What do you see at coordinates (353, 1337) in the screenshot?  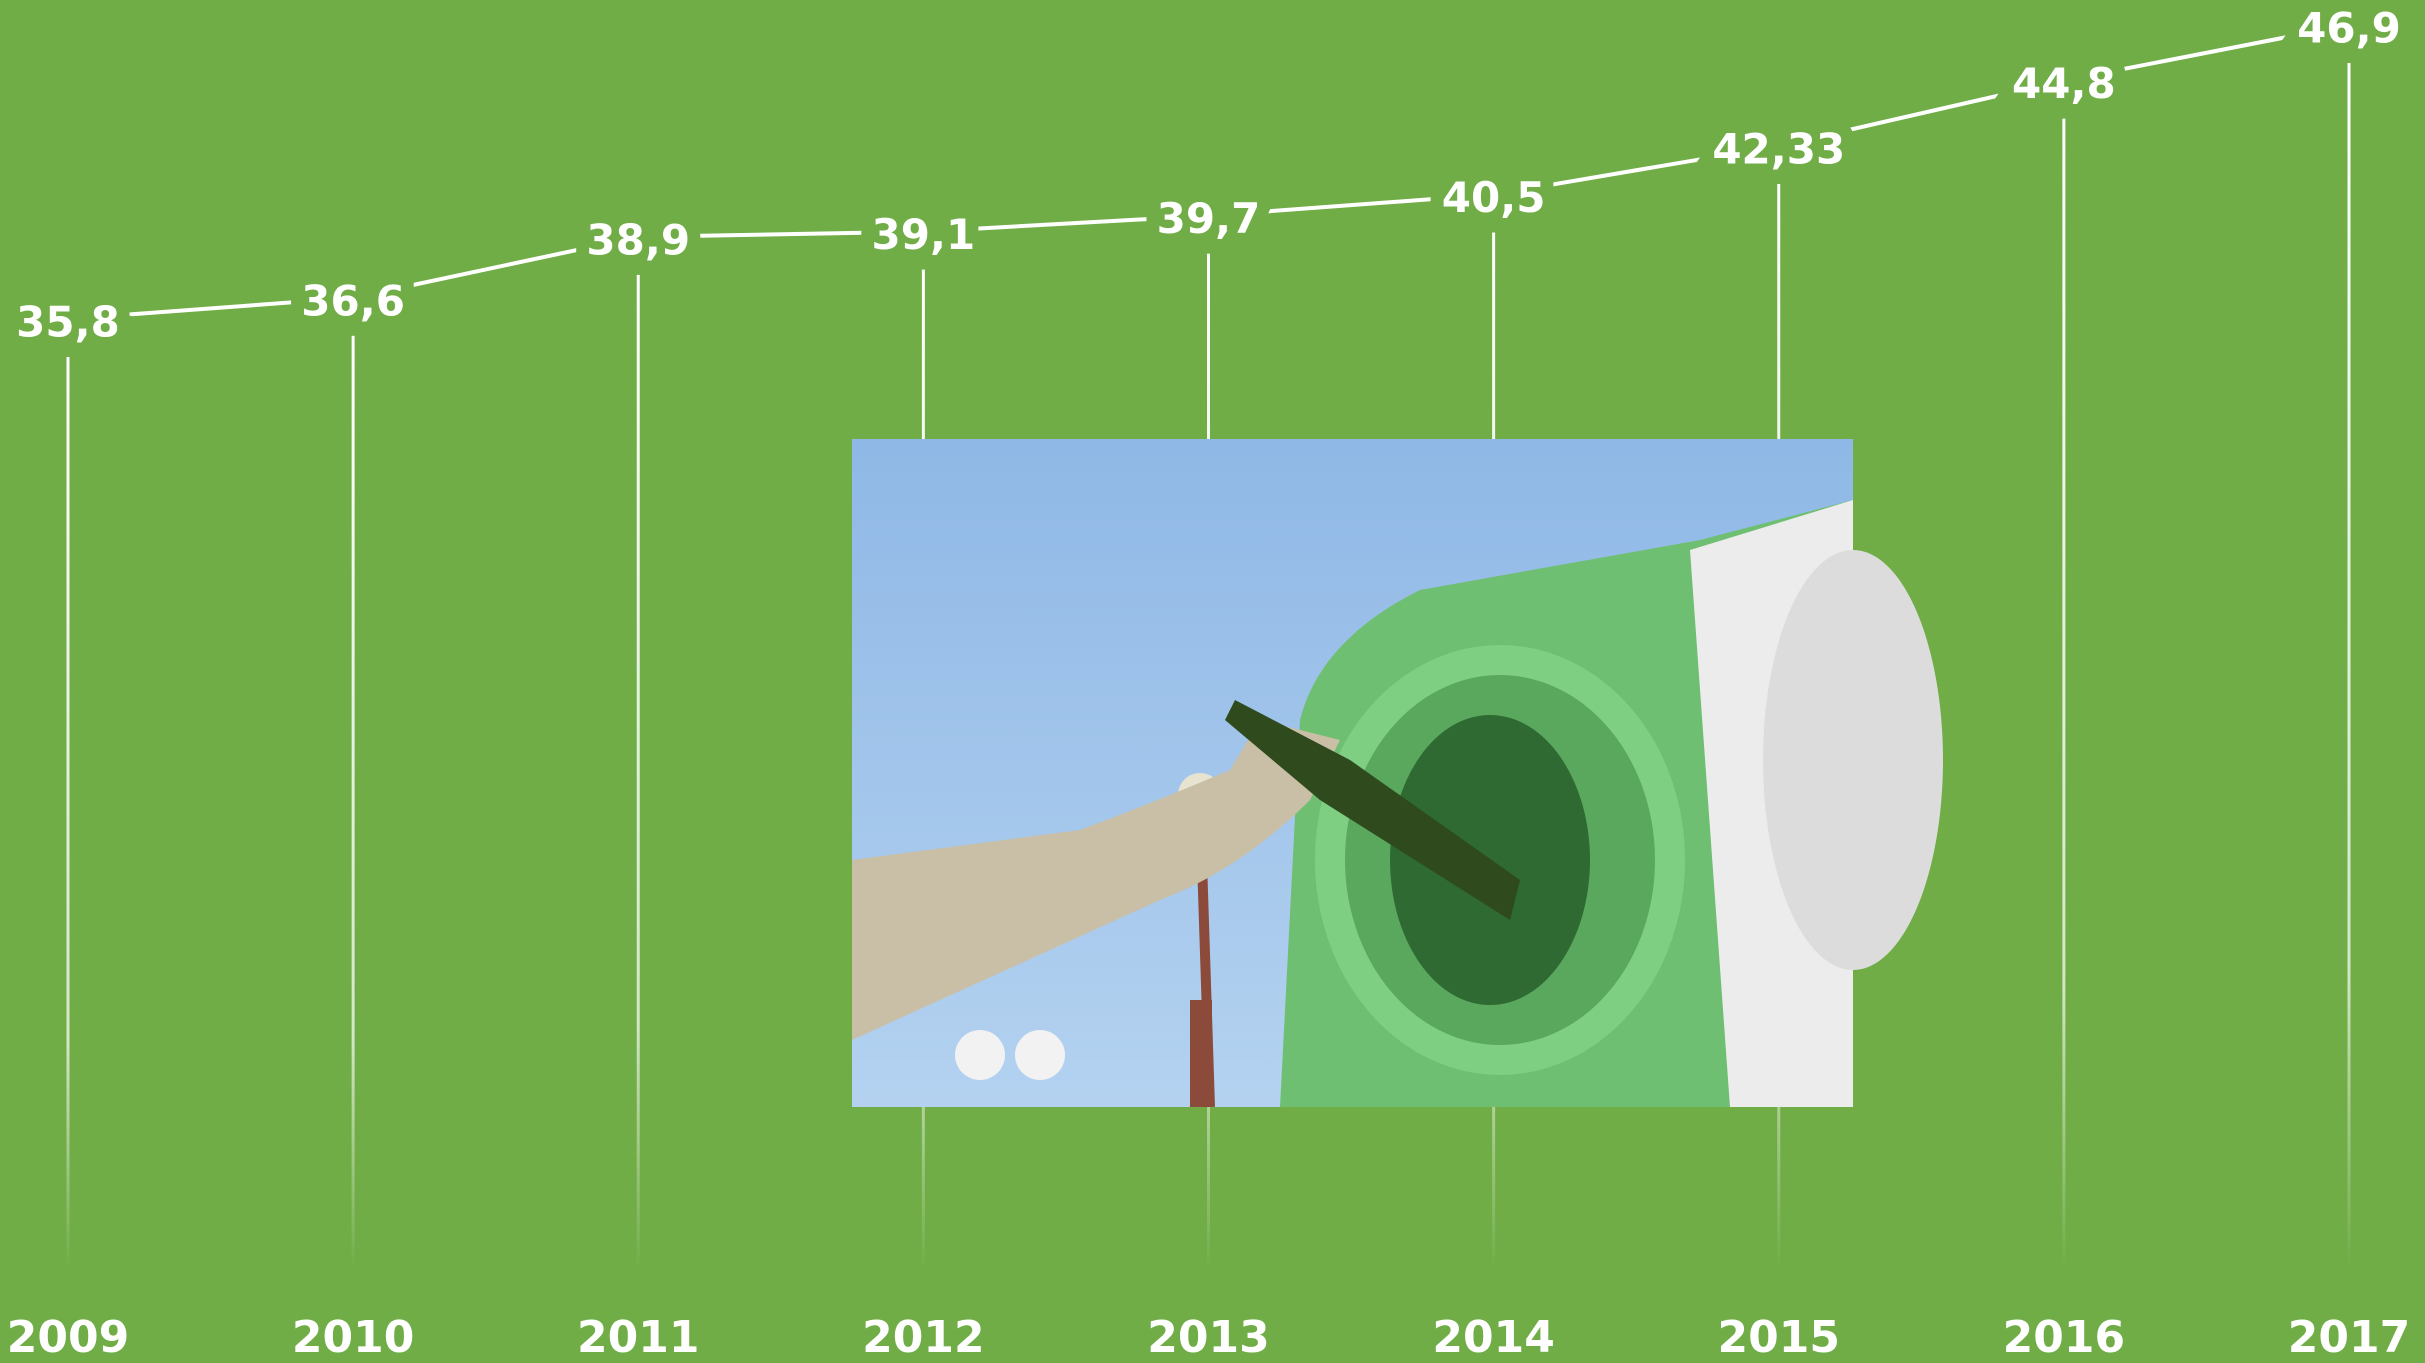 I see `x-tick-label: 2010` at bounding box center [353, 1337].